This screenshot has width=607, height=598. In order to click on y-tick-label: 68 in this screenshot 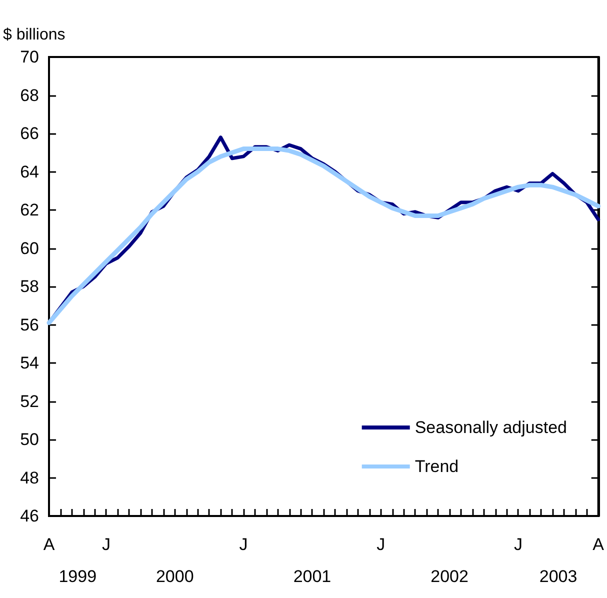, I will do `click(29, 95)`.